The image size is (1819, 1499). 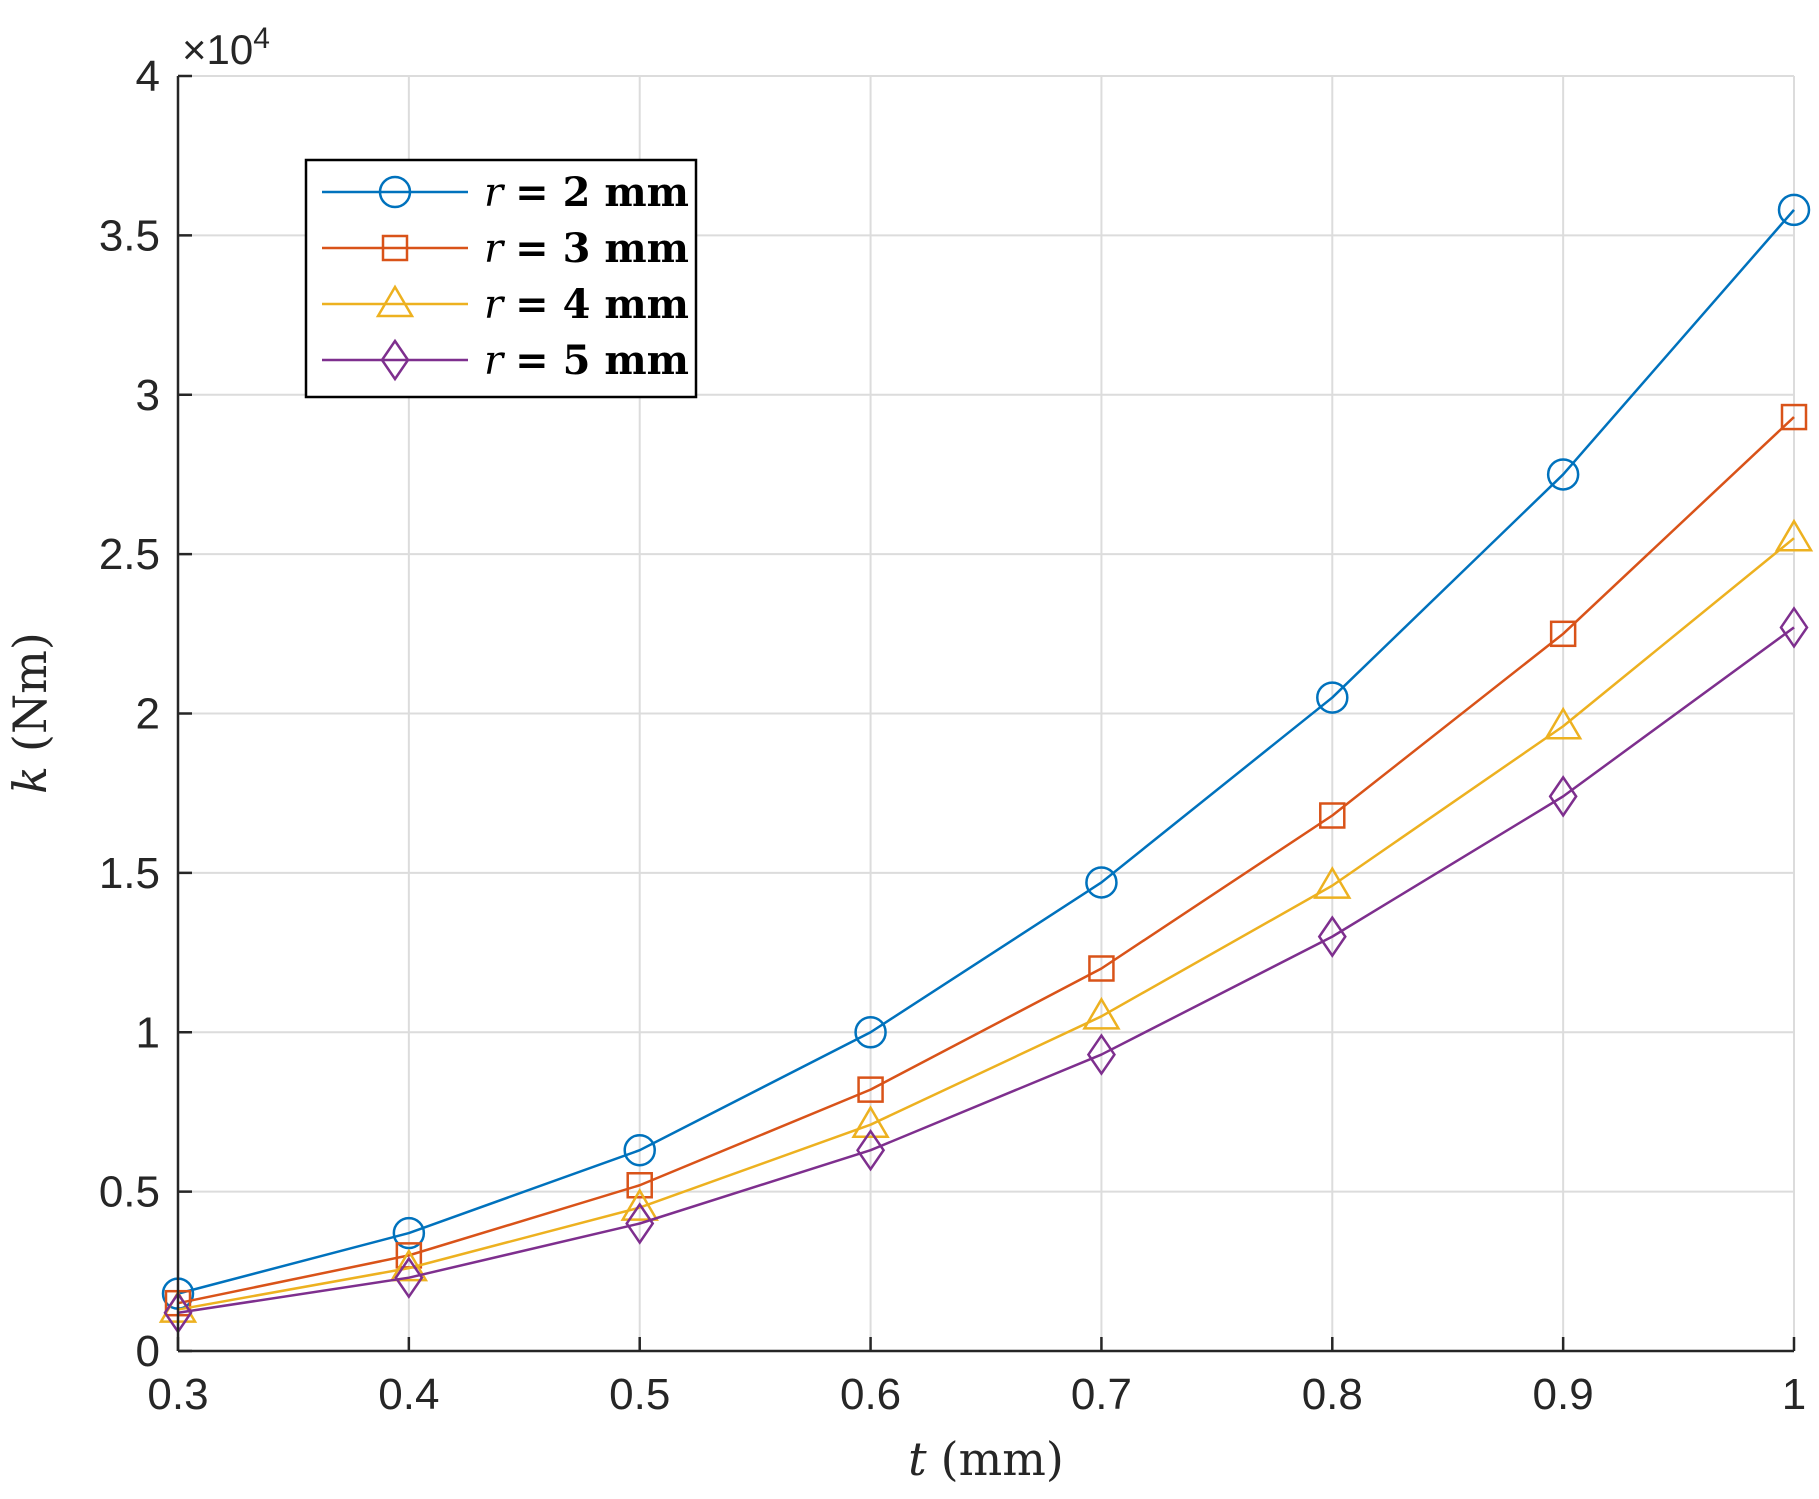 What do you see at coordinates (408, 1394) in the screenshot?
I see `x-tick-label: 0.4` at bounding box center [408, 1394].